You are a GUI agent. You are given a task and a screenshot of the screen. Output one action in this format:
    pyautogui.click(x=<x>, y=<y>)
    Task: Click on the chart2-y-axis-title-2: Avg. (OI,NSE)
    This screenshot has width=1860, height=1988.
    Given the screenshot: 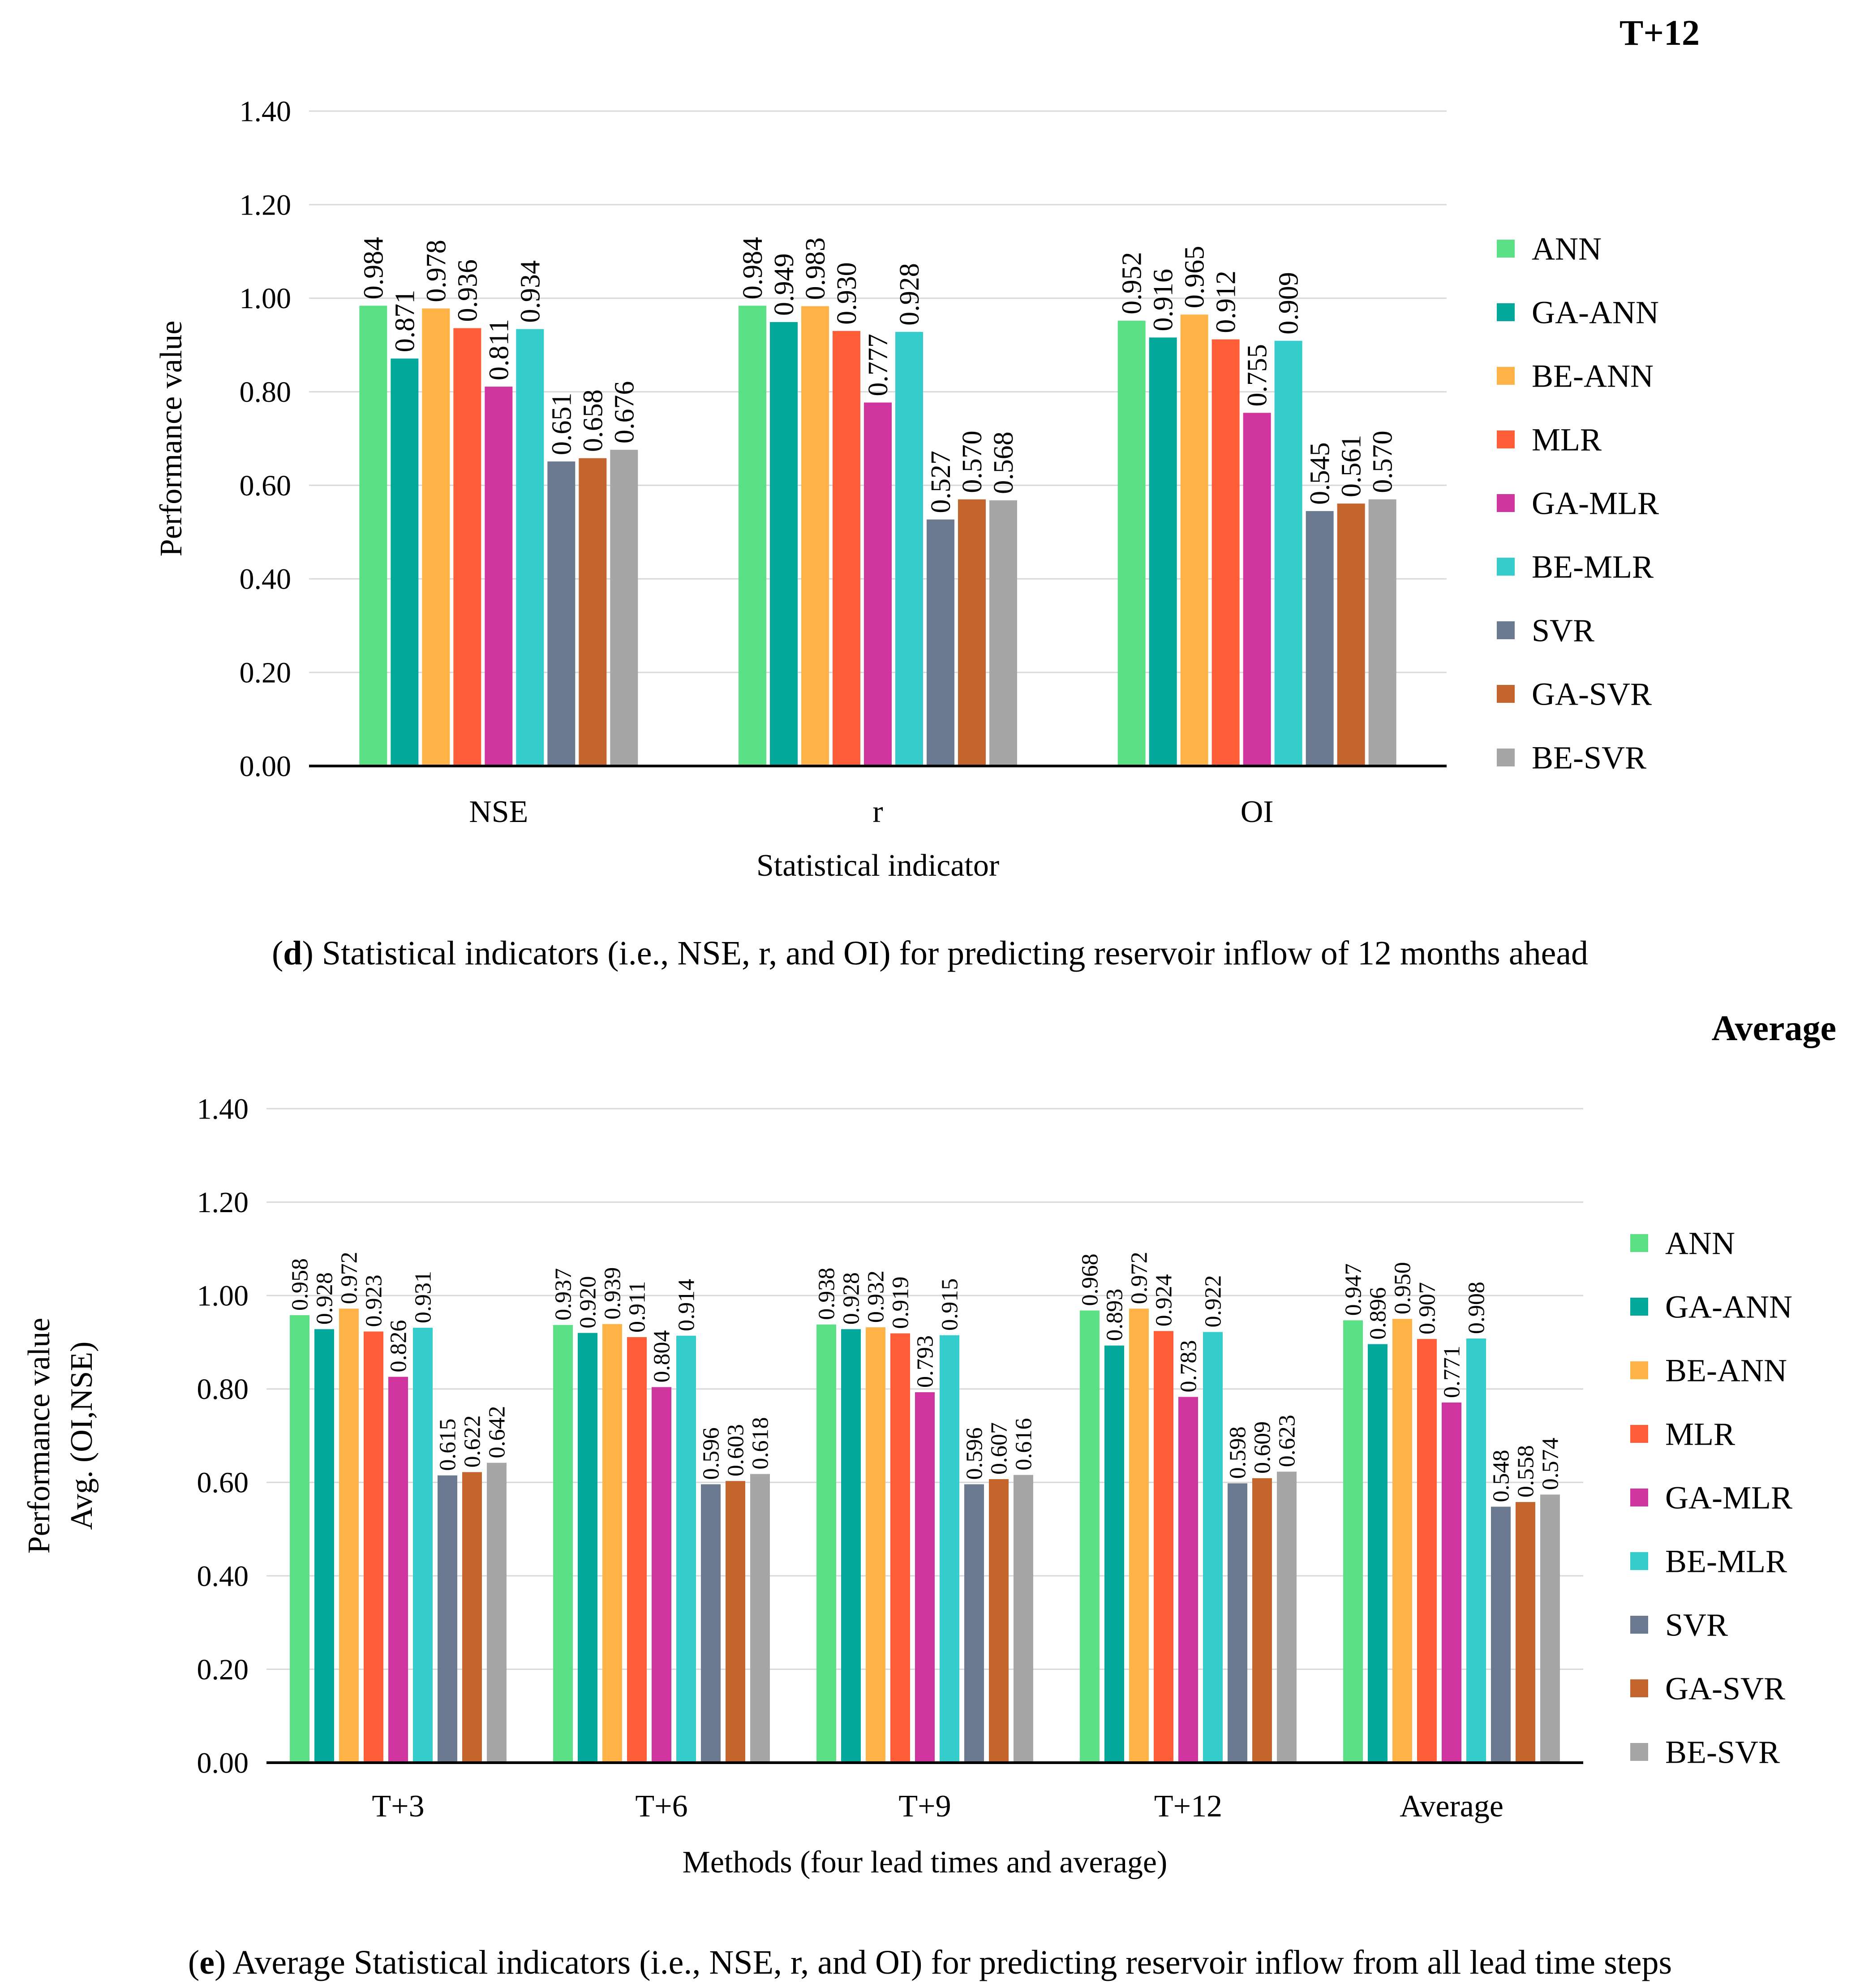 What is the action you would take?
    pyautogui.click(x=81, y=1436)
    